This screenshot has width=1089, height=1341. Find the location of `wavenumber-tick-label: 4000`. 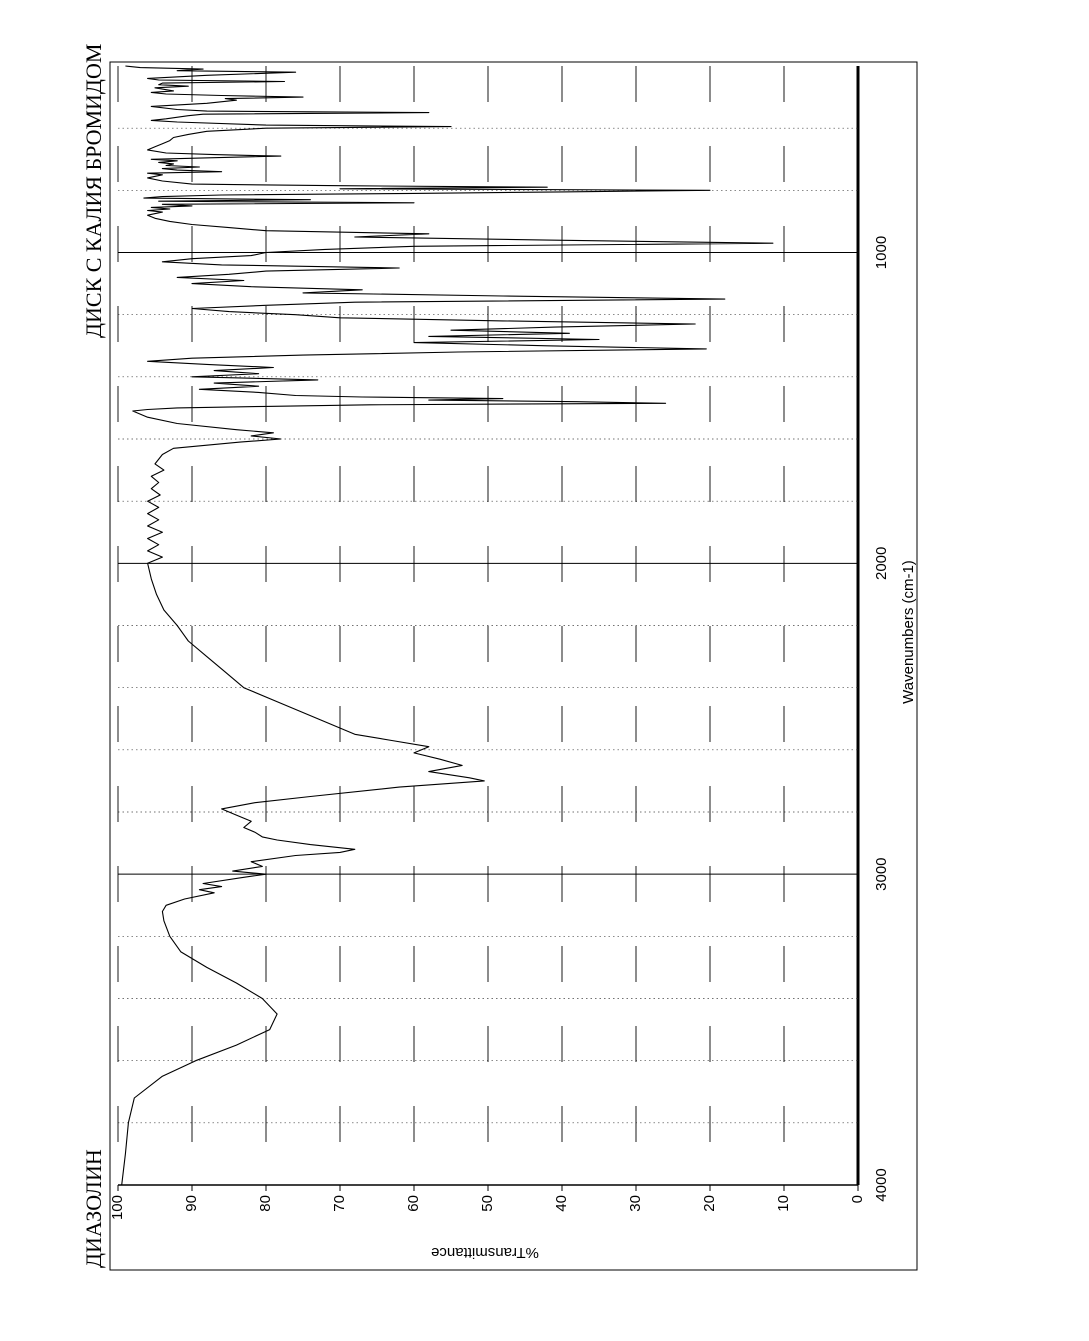

wavenumber-tick-label: 4000 is located at coordinates (881, 1184).